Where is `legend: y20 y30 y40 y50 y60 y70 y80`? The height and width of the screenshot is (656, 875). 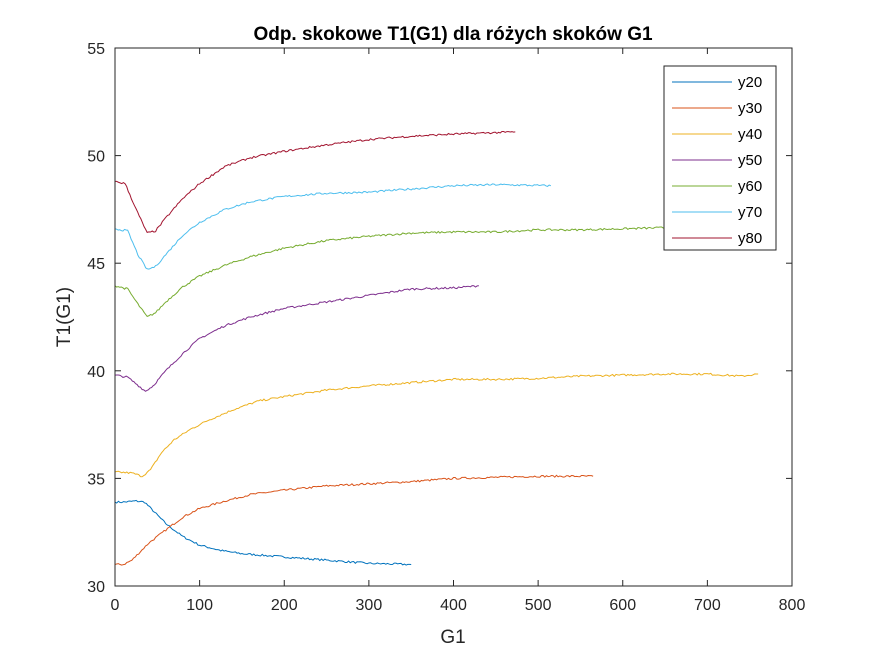
legend: y20 y30 y40 y50 y60 y70 y80 is located at coordinates (720, 158).